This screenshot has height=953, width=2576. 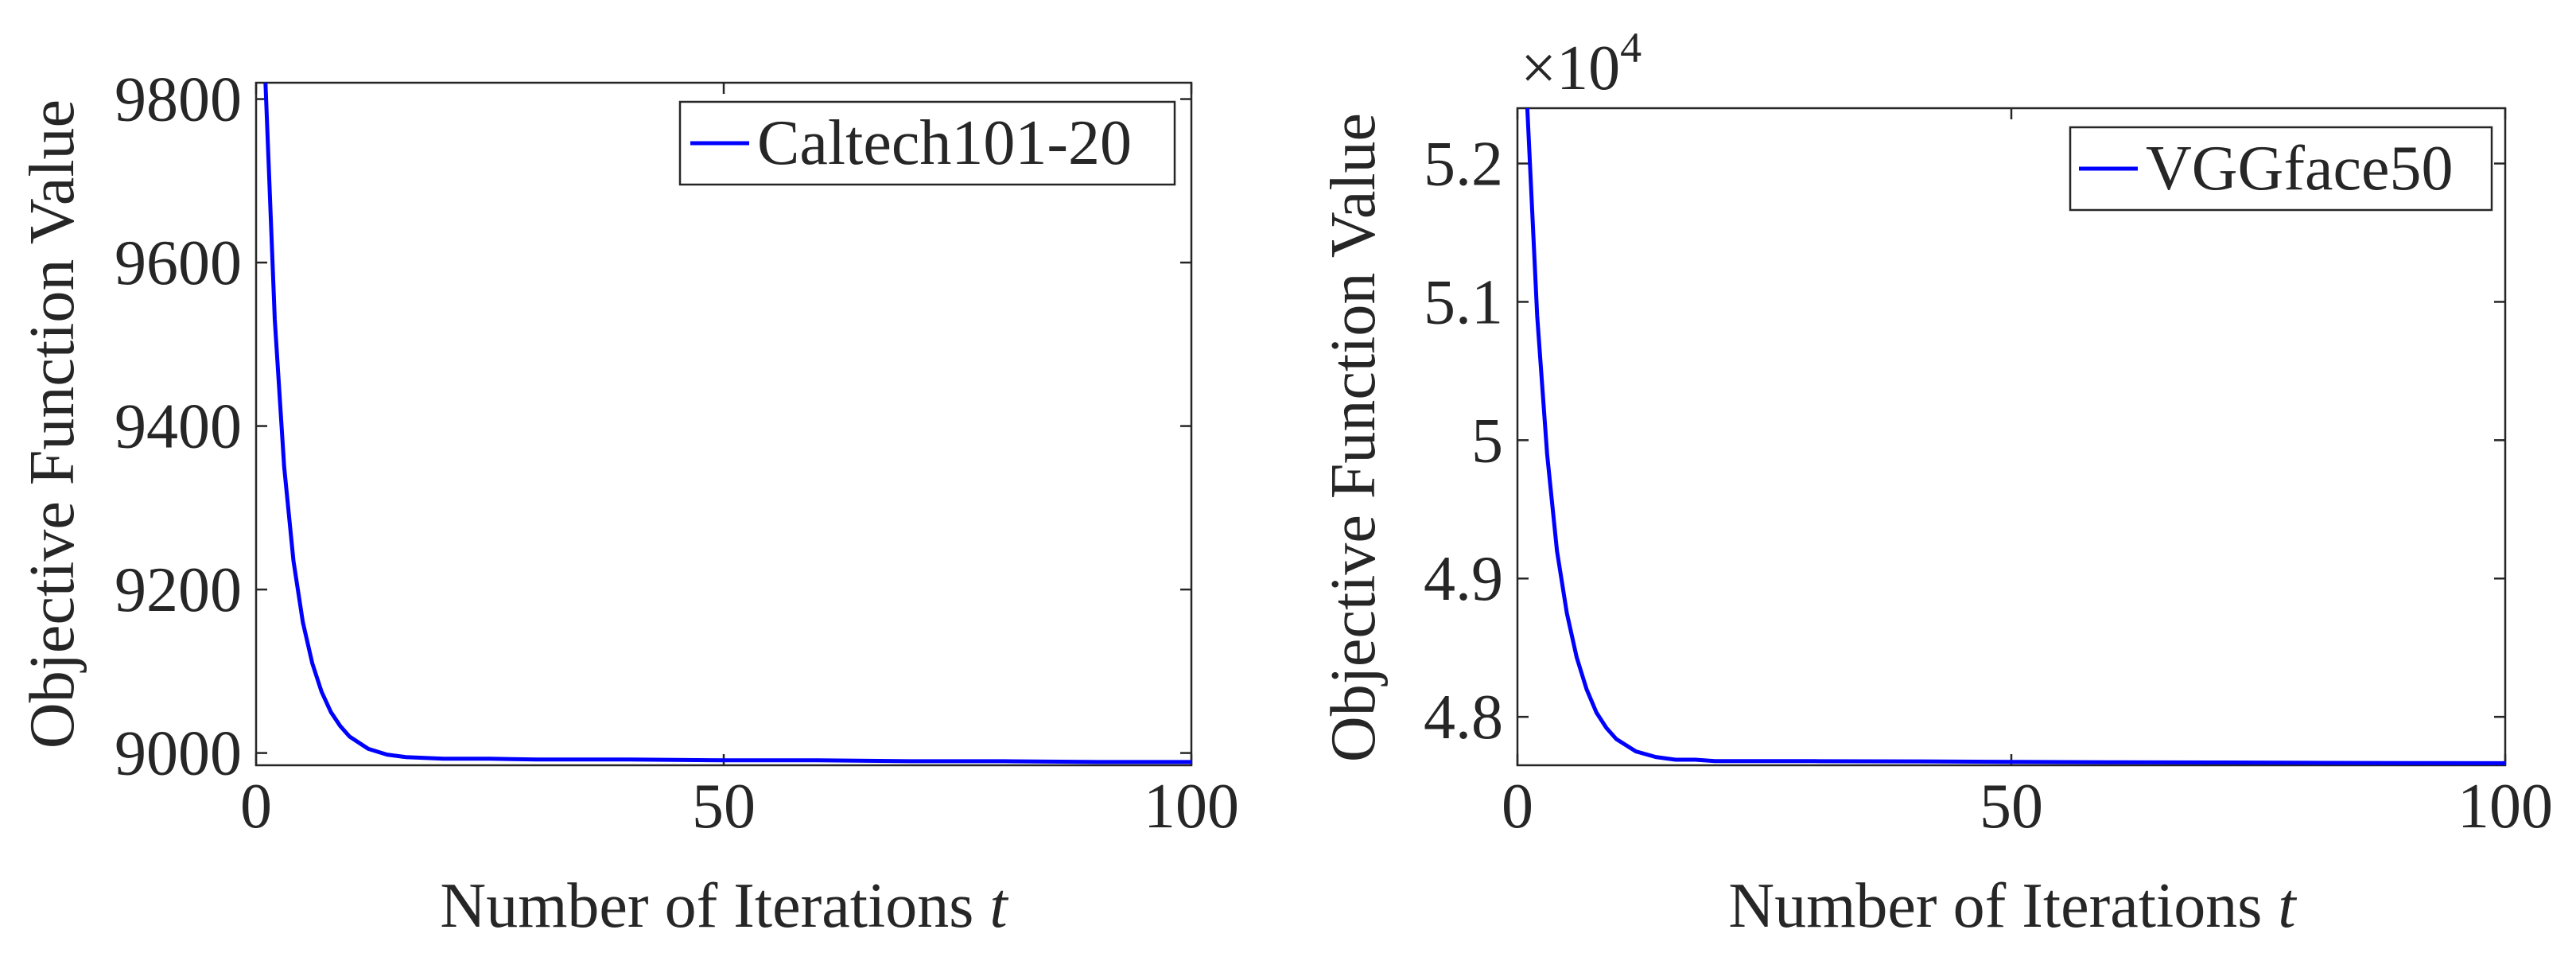 I want to click on y-tick-label: 4.9, so click(x=1463, y=579).